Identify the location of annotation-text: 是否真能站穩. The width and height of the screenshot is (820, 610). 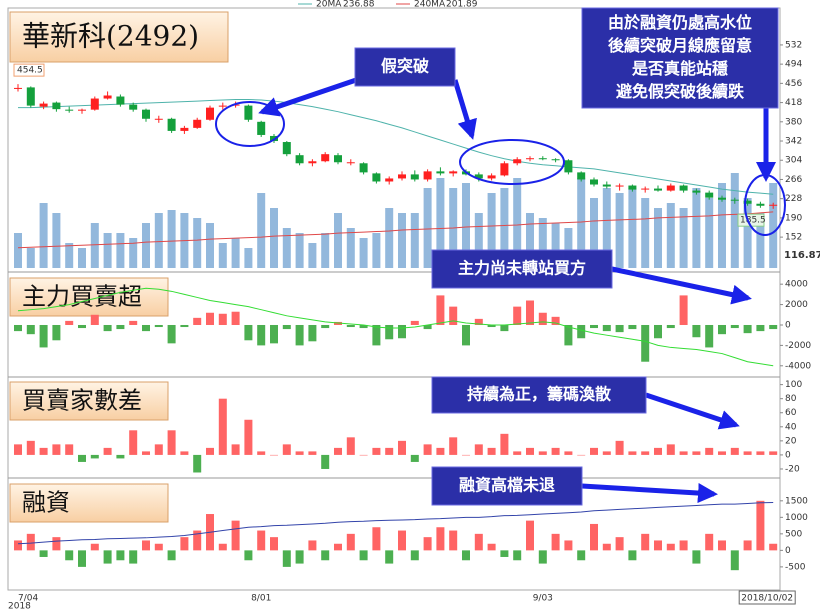
(679, 68).